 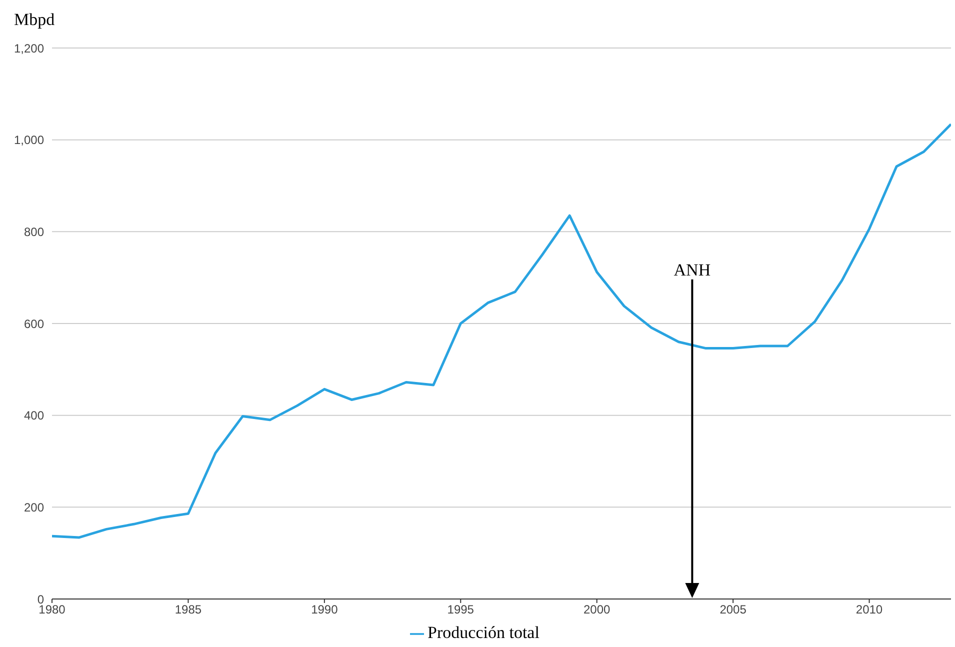 What do you see at coordinates (733, 609) in the screenshot?
I see `x-tick-label: 2005` at bounding box center [733, 609].